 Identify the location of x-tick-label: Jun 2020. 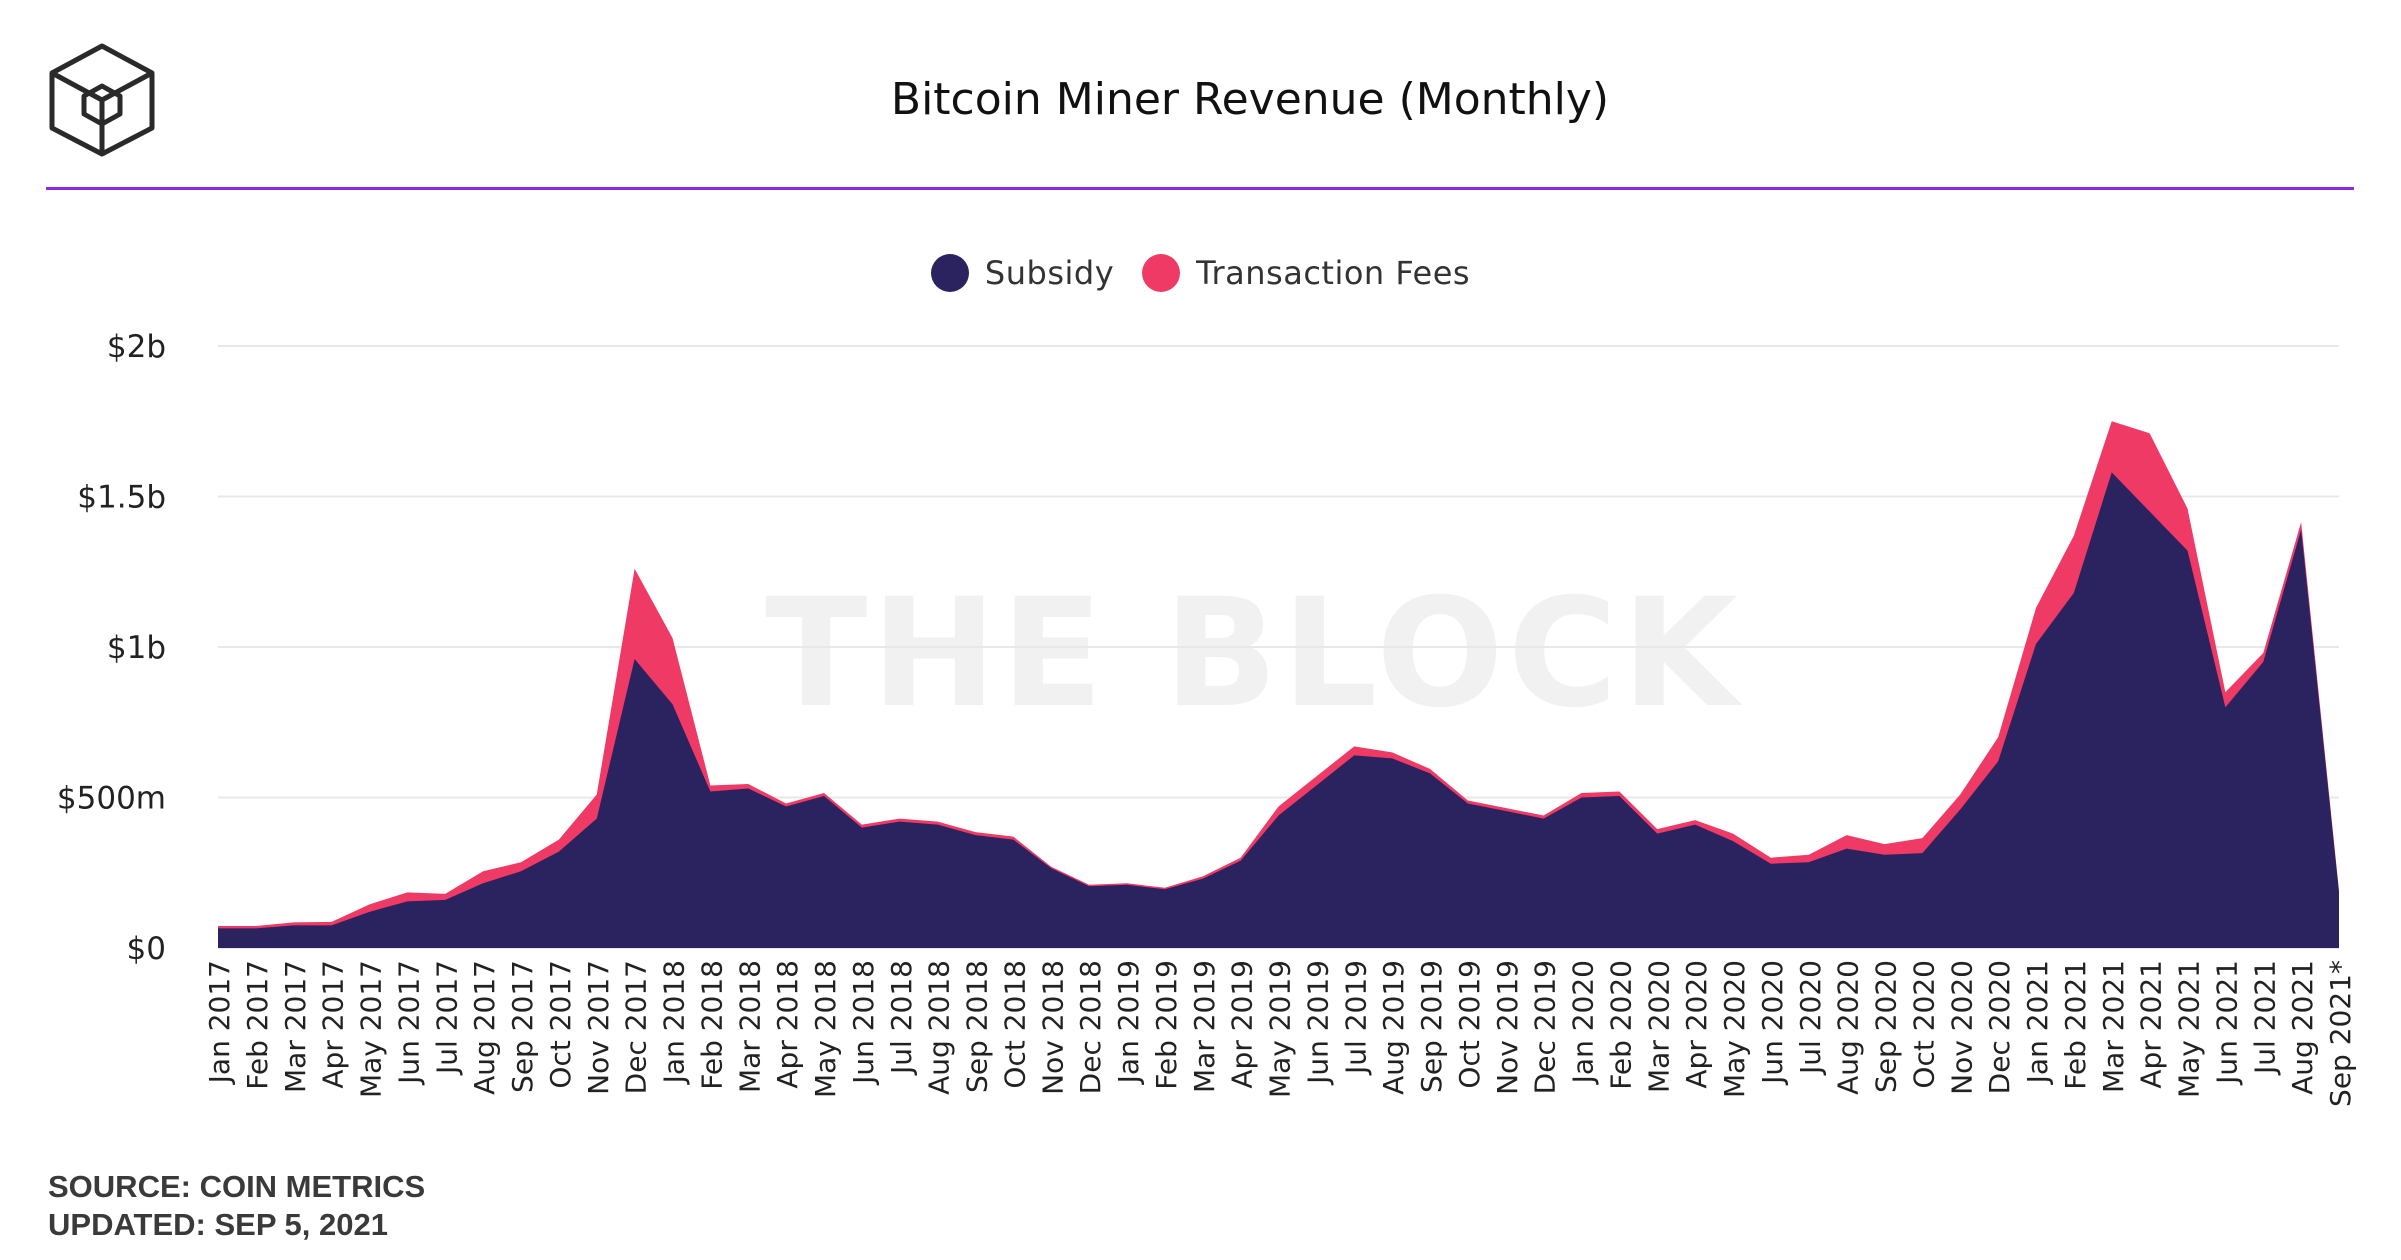
(1772, 1023).